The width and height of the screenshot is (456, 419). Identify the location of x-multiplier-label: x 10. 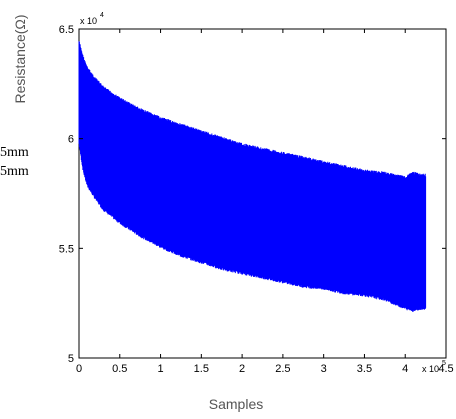
(430, 369).